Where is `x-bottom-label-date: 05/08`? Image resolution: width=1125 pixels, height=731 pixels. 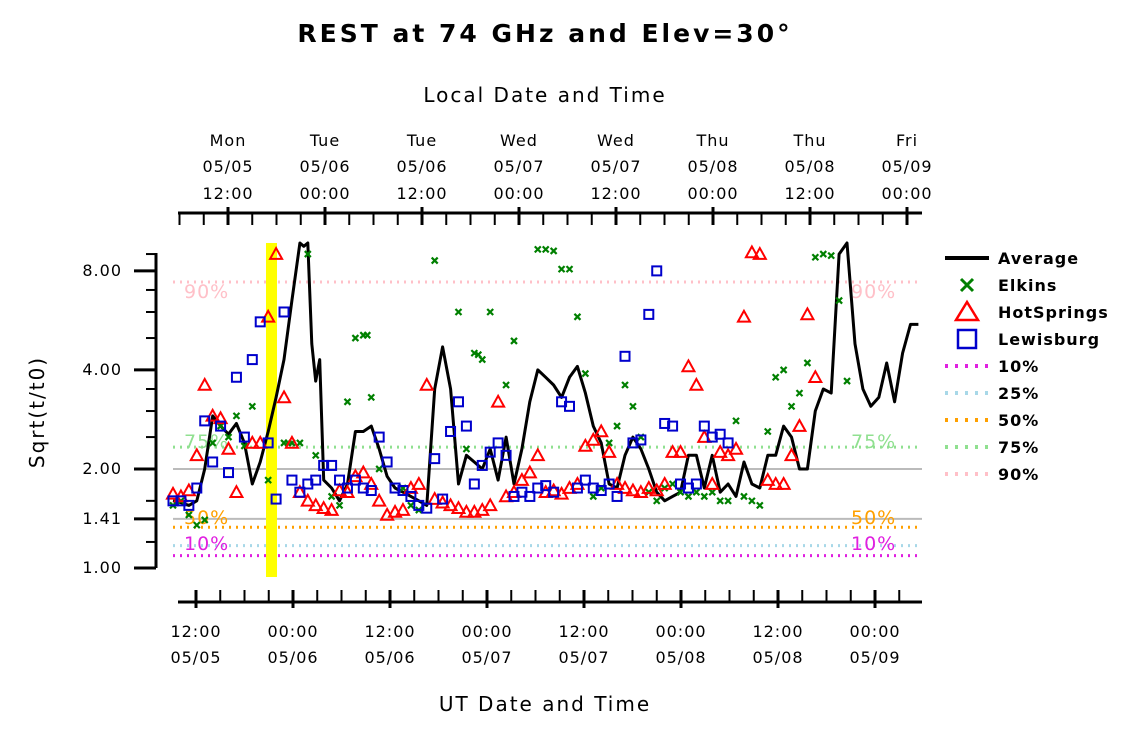 x-bottom-label-date: 05/08 is located at coordinates (777, 657).